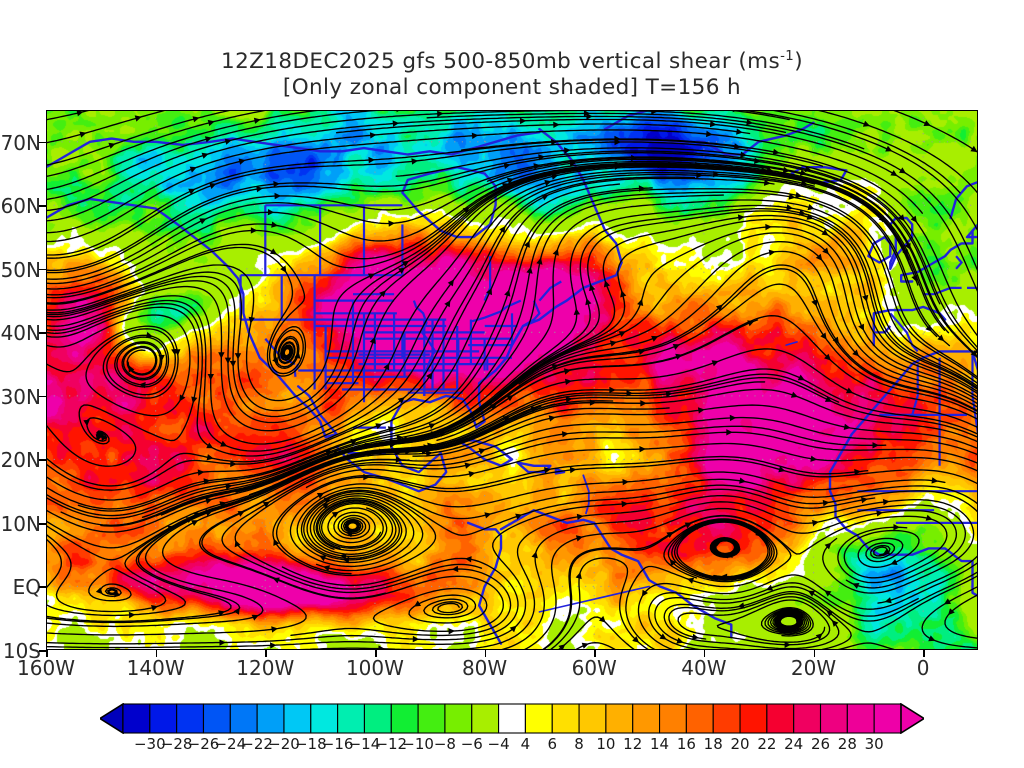 This screenshot has width=1024, height=768. I want to click on colorbar-tick-8: 8, so click(579, 744).